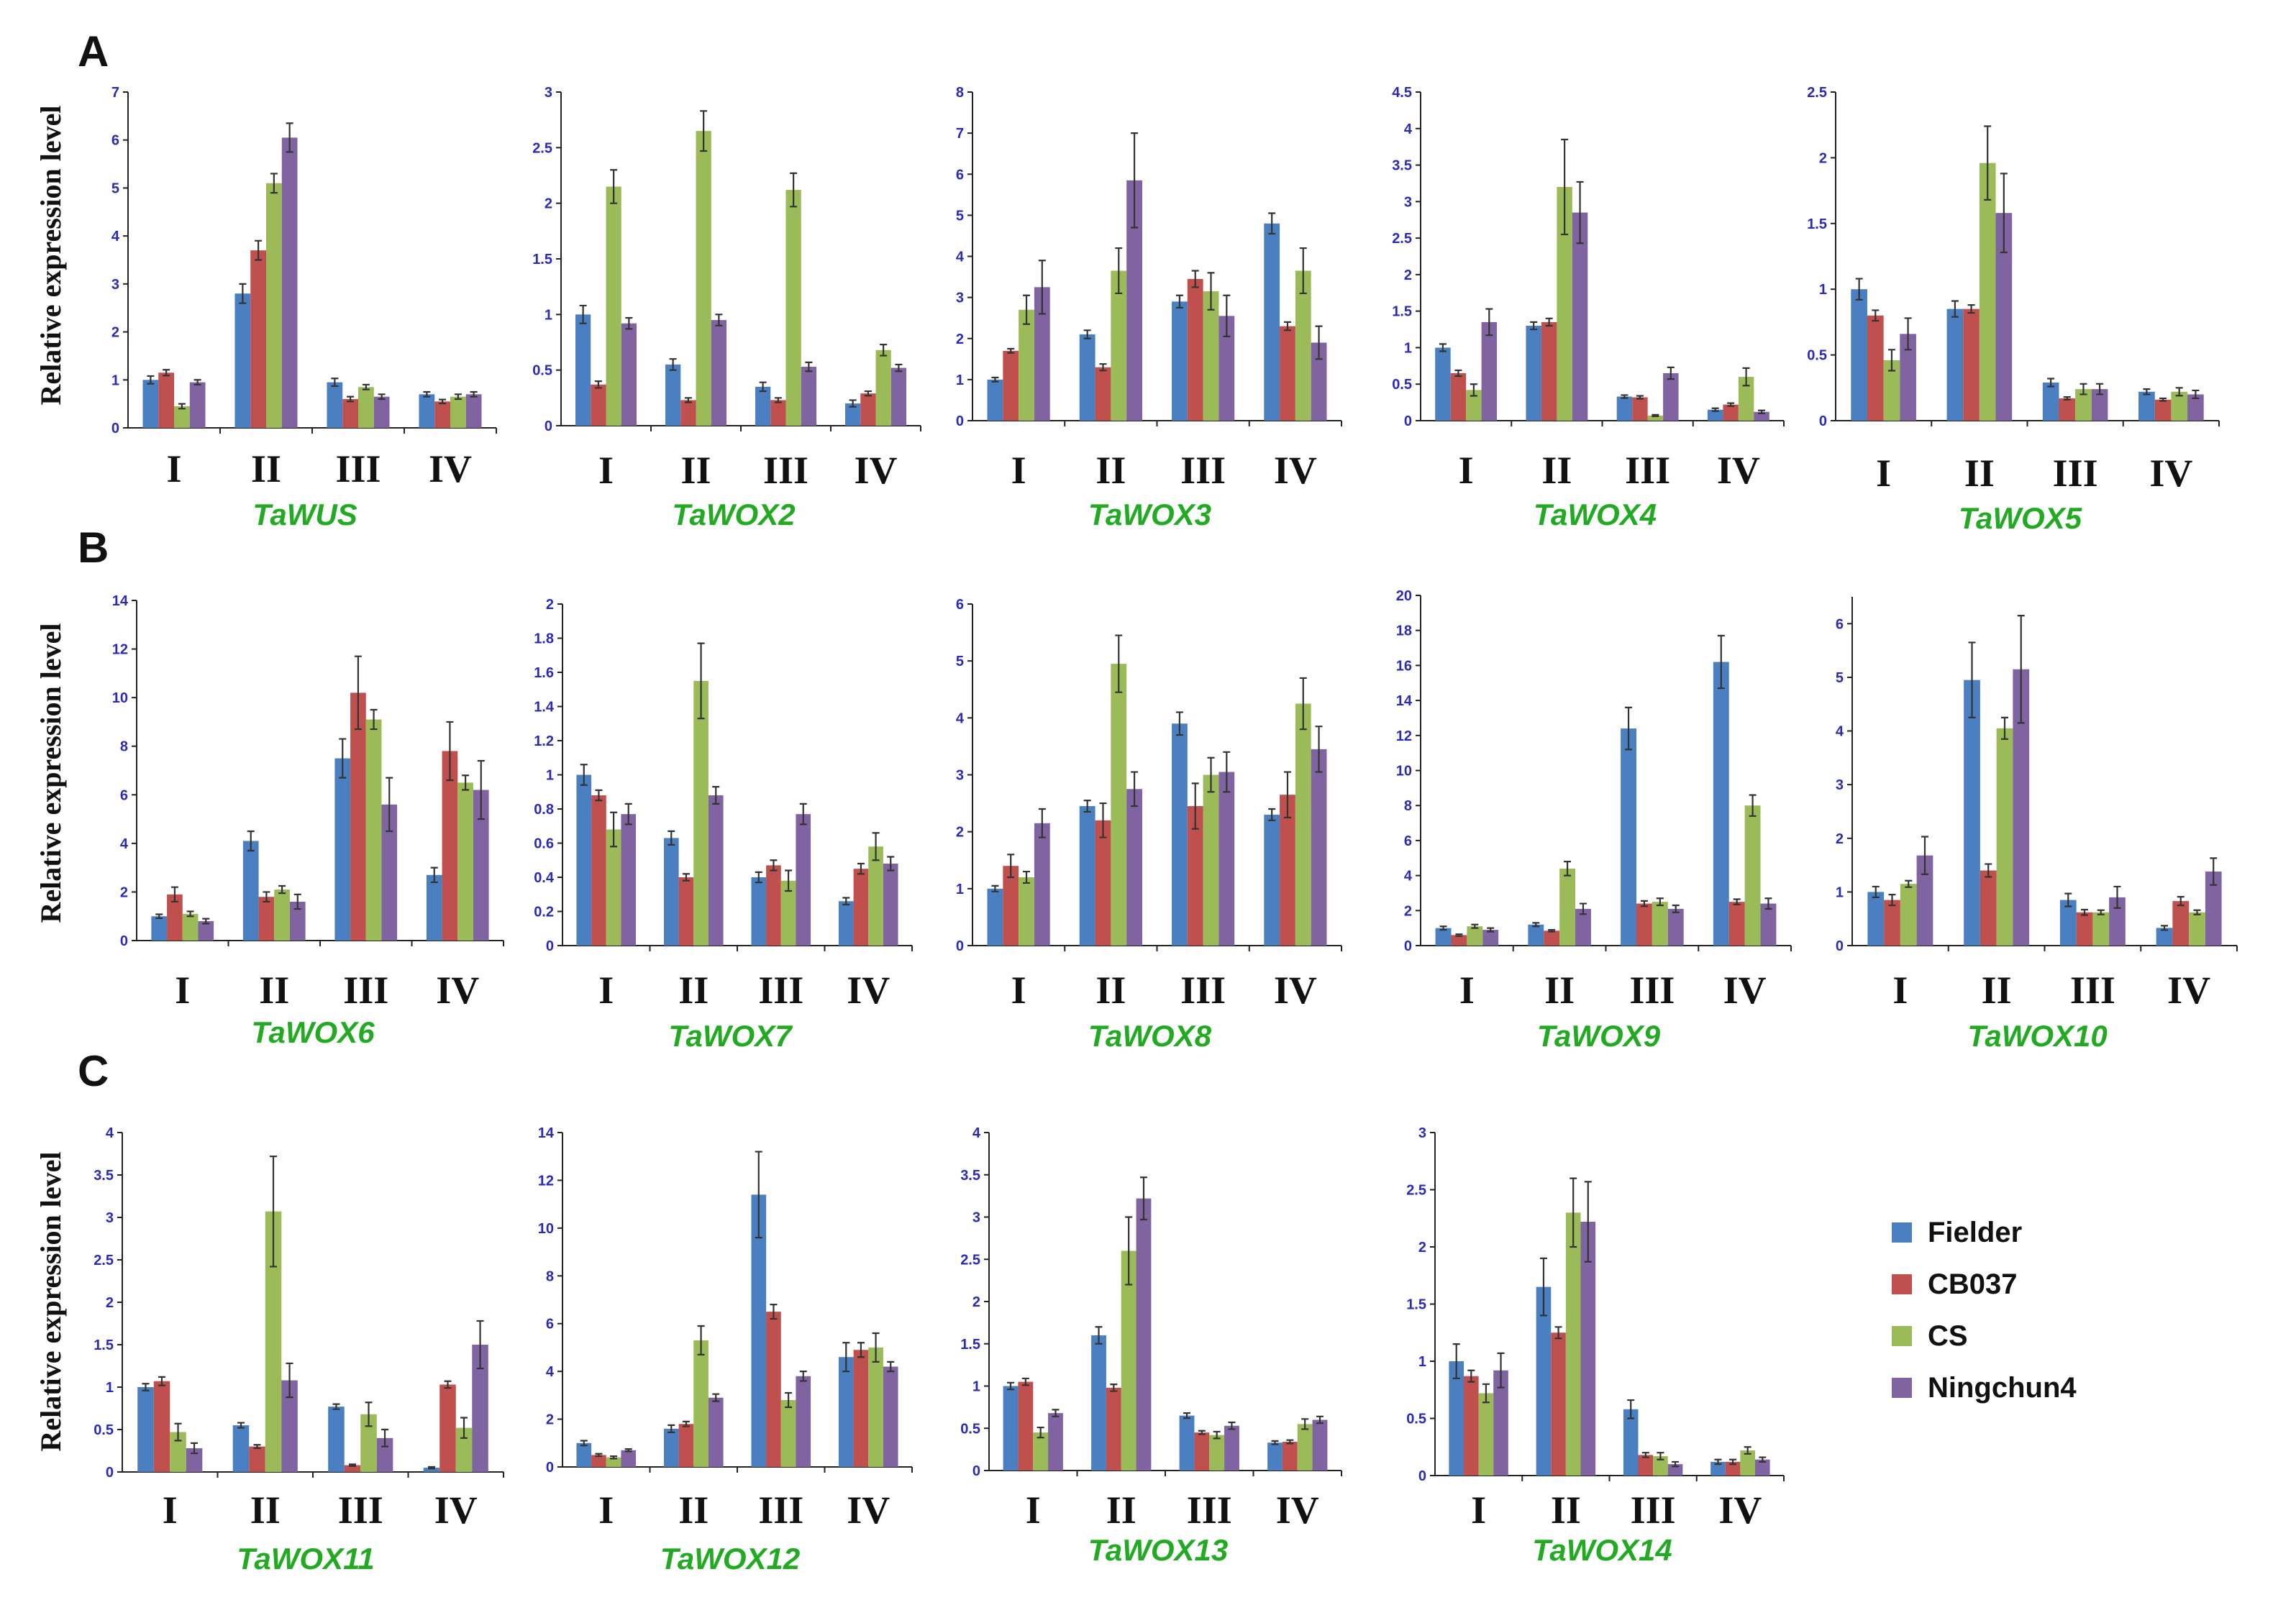 The image size is (2296, 1605). What do you see at coordinates (544, 639) in the screenshot?
I see `y-tick-label: 1.8` at bounding box center [544, 639].